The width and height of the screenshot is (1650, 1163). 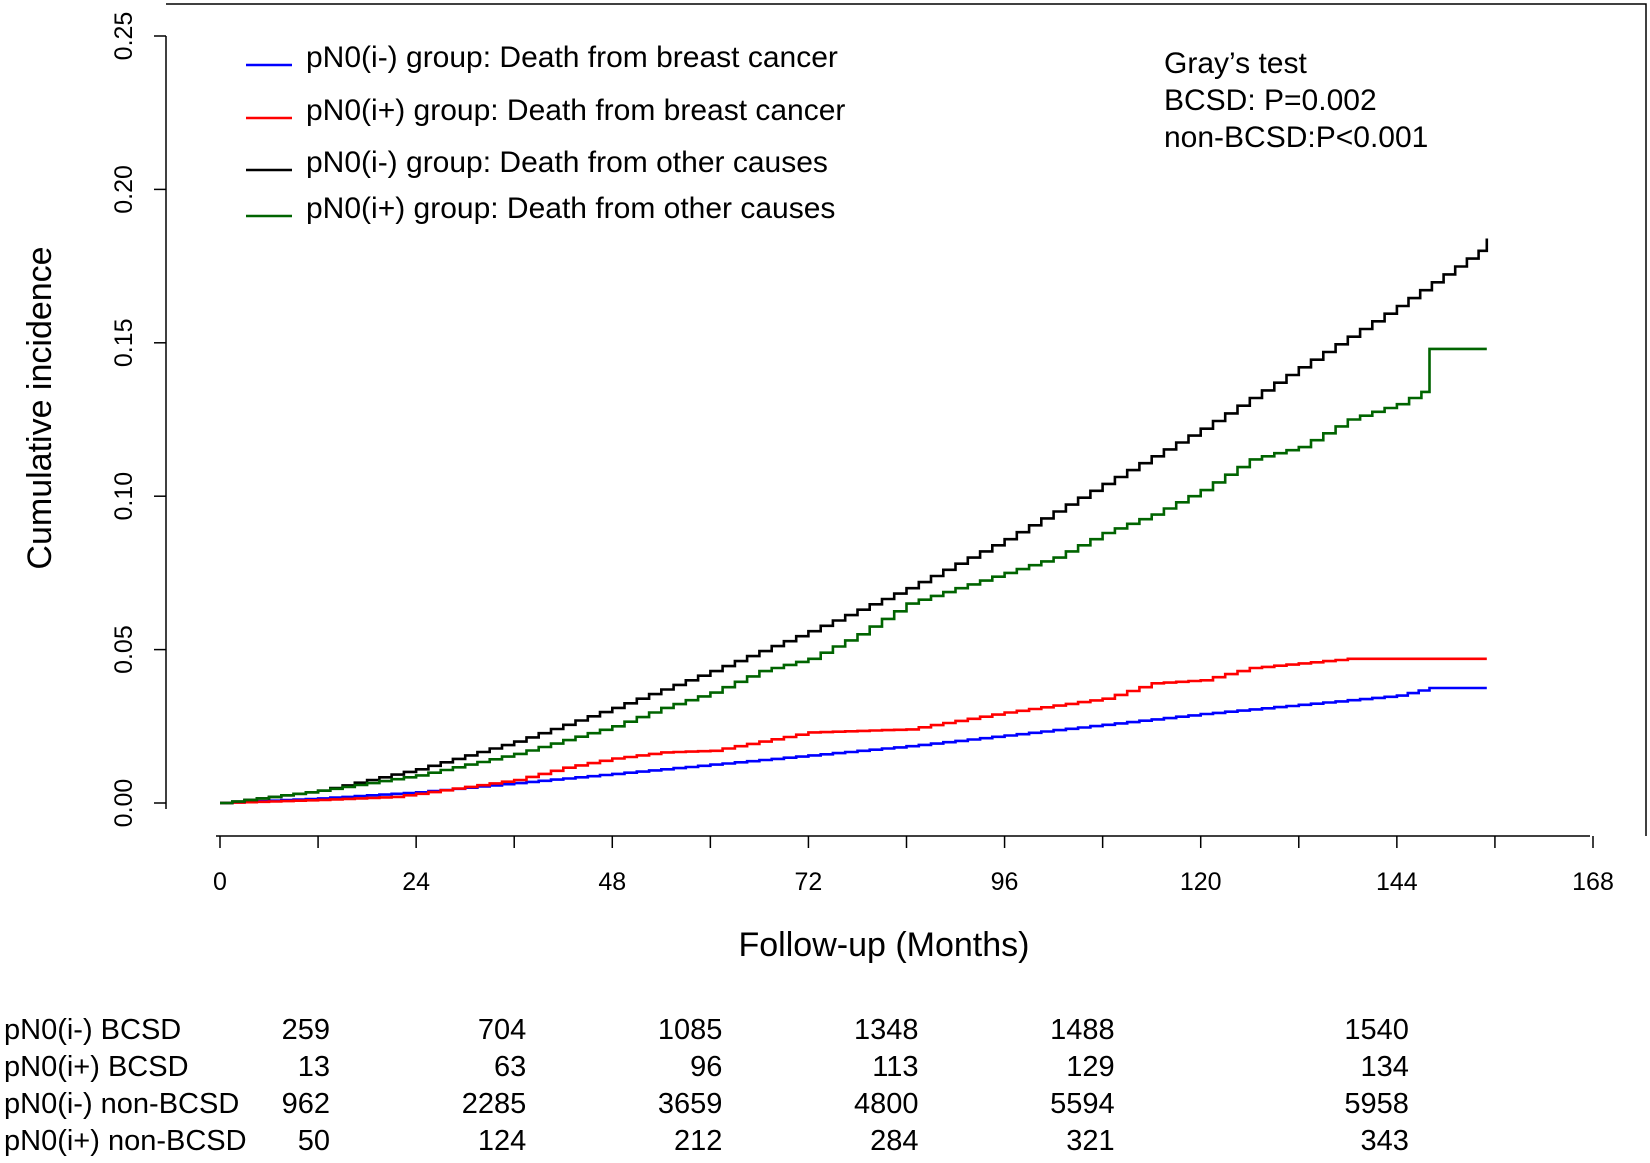 I want to click on risk-cell: 2285, so click(x=494, y=1104).